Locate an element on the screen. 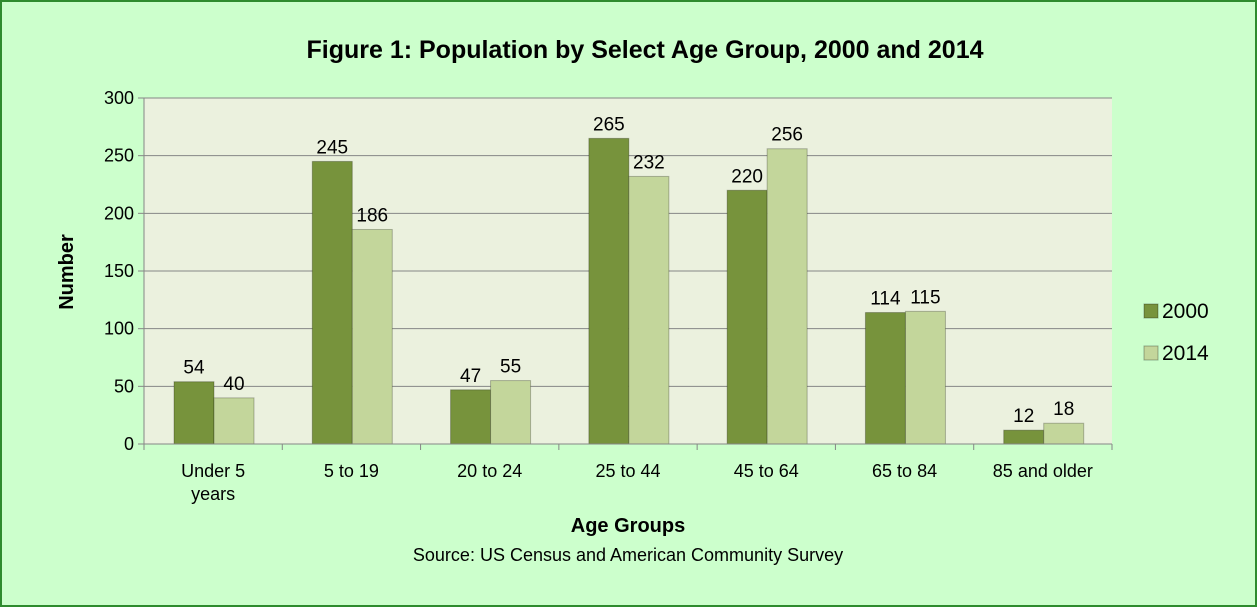 Image resolution: width=1257 pixels, height=607 pixels. x-tick-label: 85 and older is located at coordinates (1043, 471).